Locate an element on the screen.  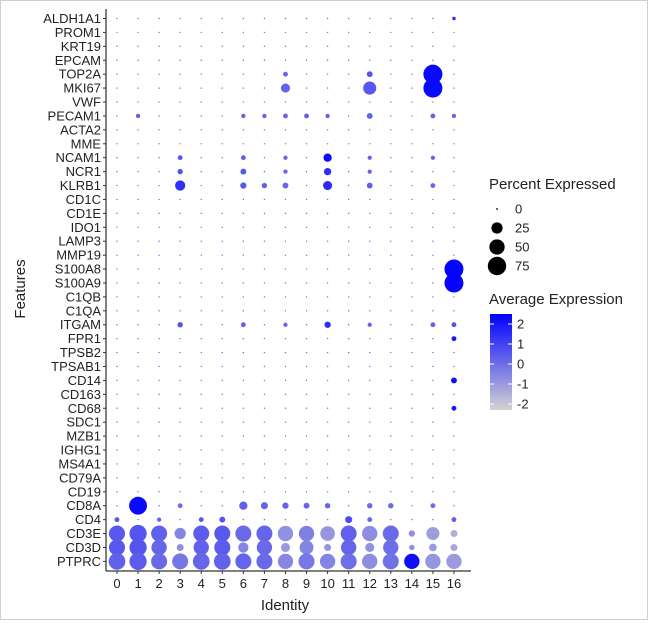
y-tick-label: LAMP3 is located at coordinates (79, 241).